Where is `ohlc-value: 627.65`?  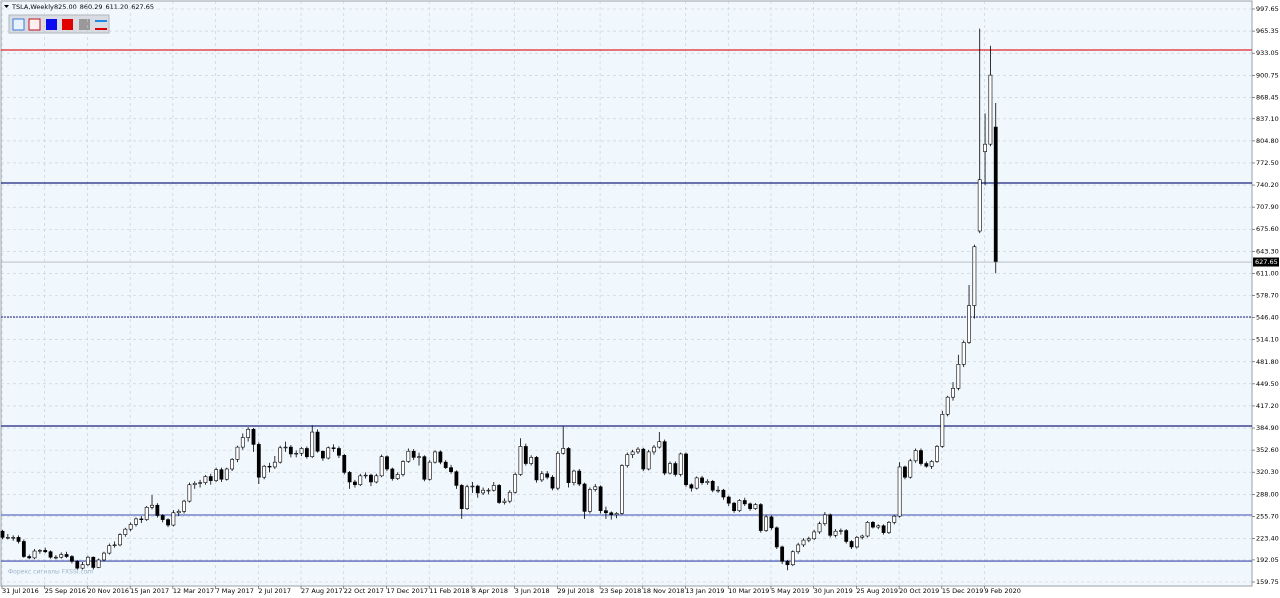
ohlc-value: 627.65 is located at coordinates (142, 7).